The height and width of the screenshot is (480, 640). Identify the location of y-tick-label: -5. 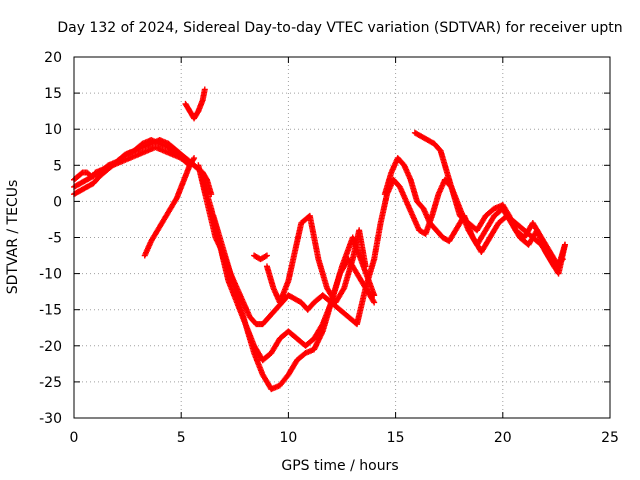
(55, 239).